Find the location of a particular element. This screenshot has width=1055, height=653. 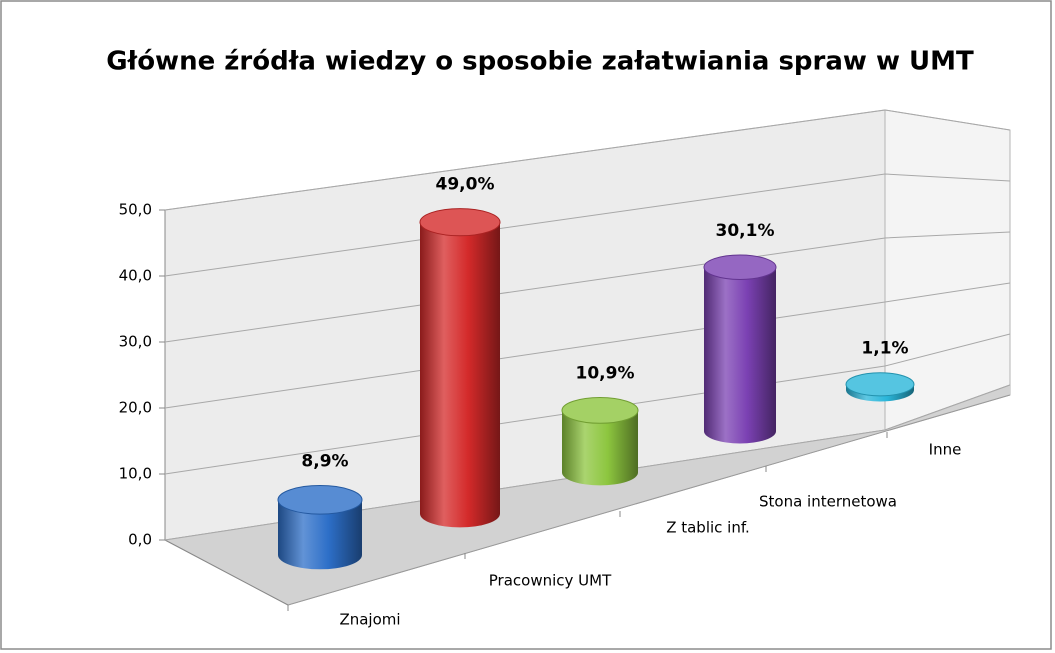

y-tick-label: 40,0 is located at coordinates (135, 276).